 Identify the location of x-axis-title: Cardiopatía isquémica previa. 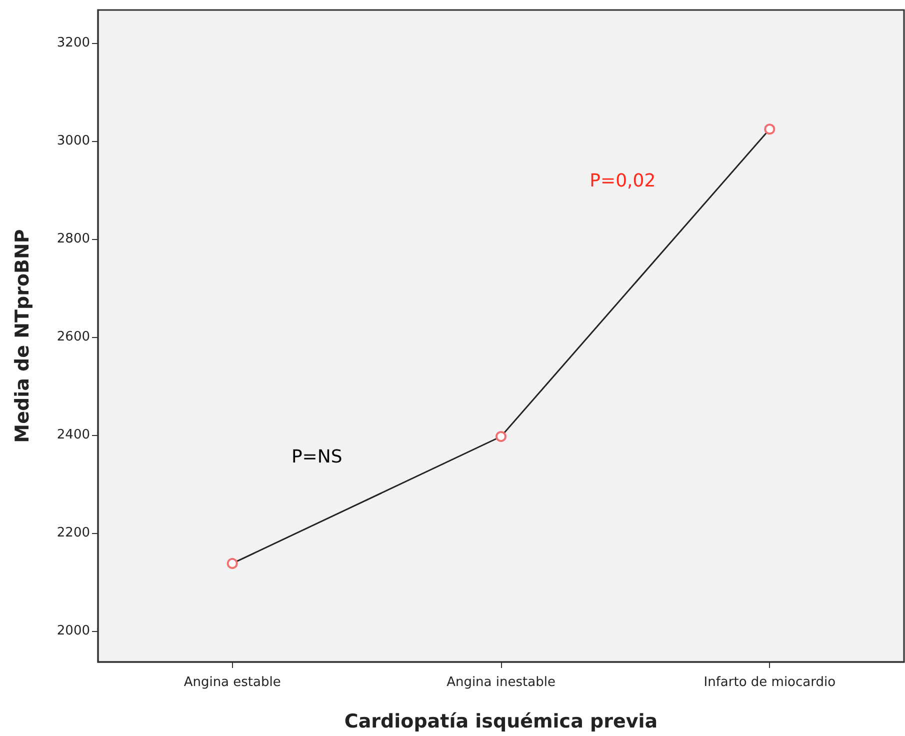
(501, 721).